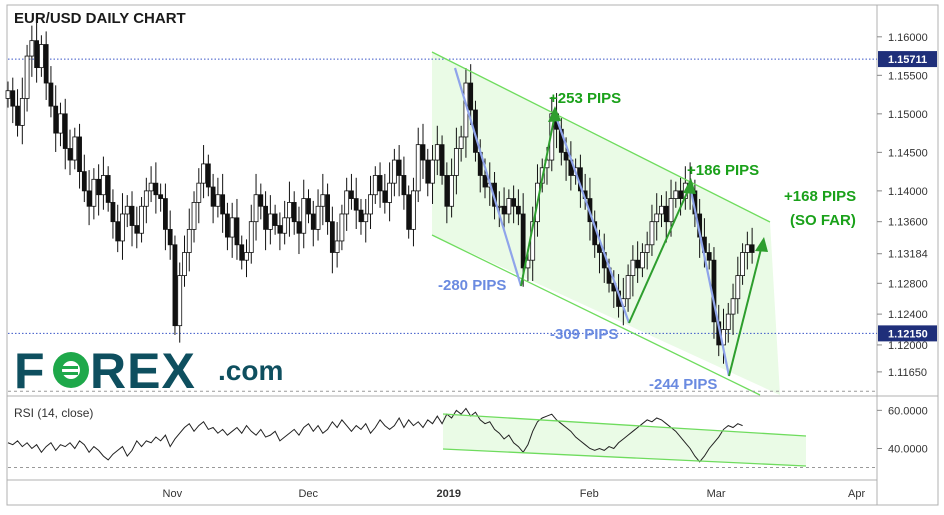 This screenshot has height=515, width=944. What do you see at coordinates (30, 371) in the screenshot?
I see `logo-letter-f: F` at bounding box center [30, 371].